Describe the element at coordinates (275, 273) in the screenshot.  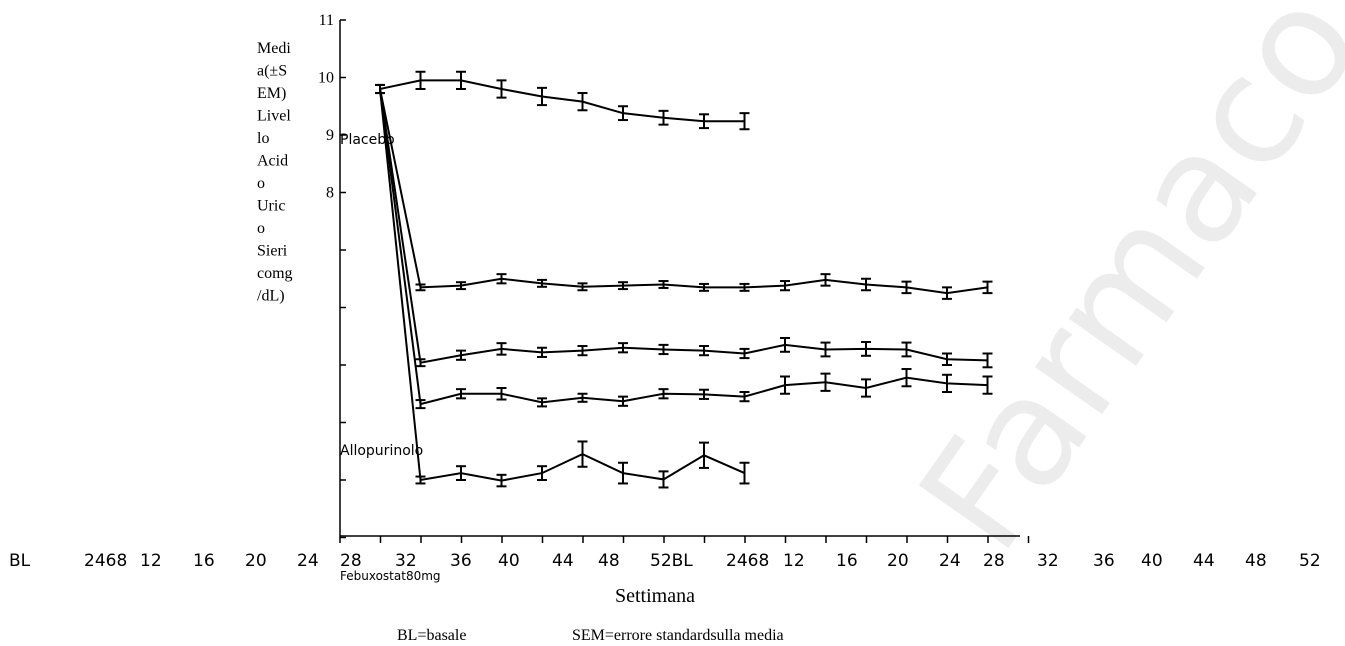
I see `y-label-line: comg` at that location.